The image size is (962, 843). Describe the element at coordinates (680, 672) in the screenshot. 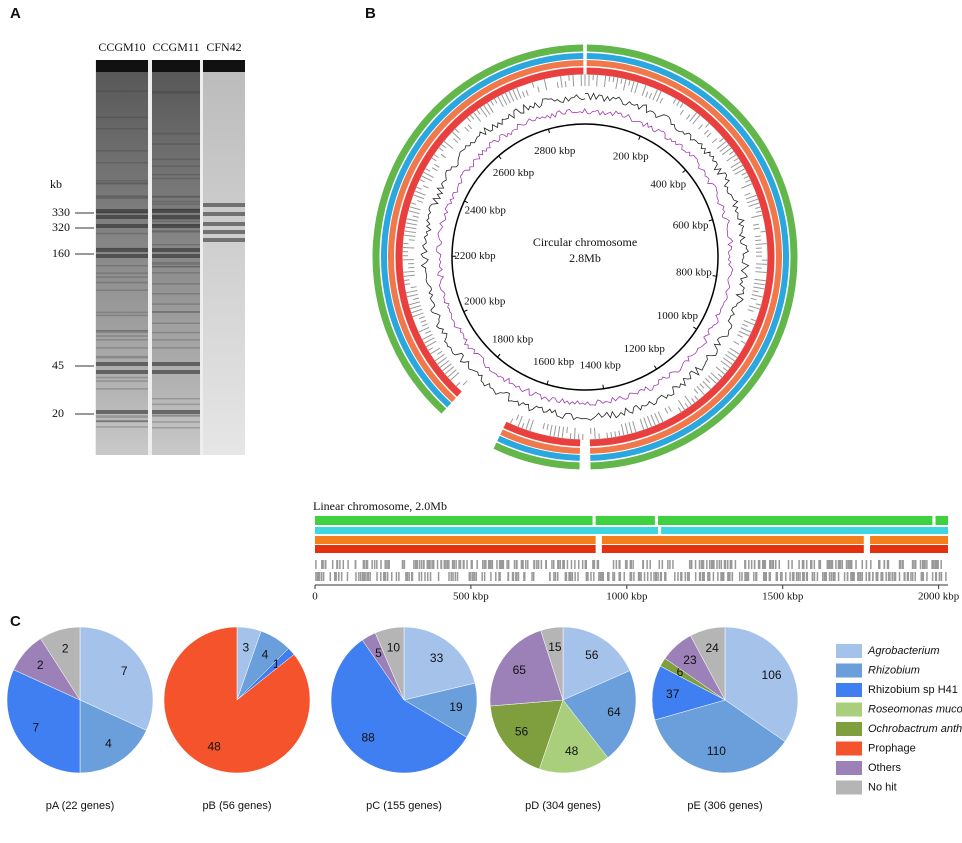

I see `slice-label: 6` at that location.